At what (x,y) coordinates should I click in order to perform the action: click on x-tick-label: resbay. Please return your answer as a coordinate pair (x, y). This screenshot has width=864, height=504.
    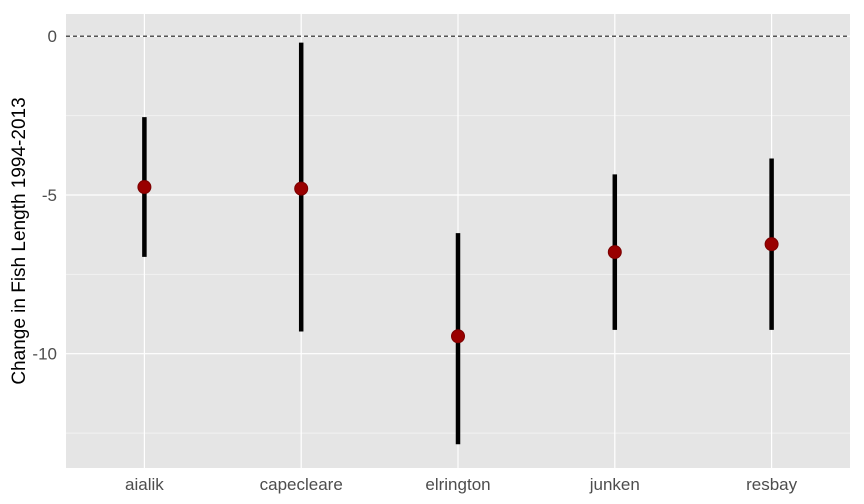
    Looking at the image, I should click on (772, 484).